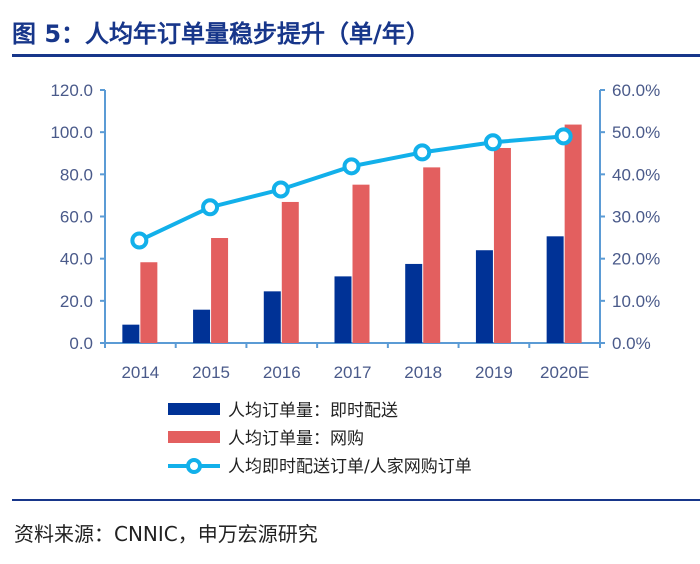 This screenshot has height=564, width=700. I want to click on right-tick-label: 20.0%, so click(636, 259).